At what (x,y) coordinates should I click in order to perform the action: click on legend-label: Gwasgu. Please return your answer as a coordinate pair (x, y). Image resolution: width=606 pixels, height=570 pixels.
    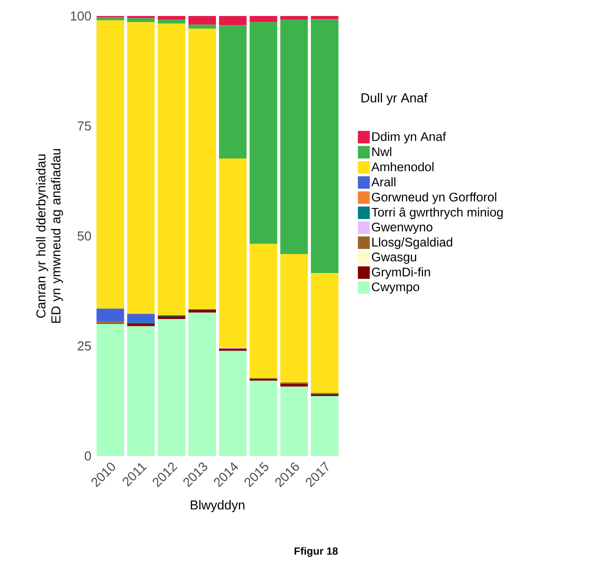
    Looking at the image, I should click on (394, 258).